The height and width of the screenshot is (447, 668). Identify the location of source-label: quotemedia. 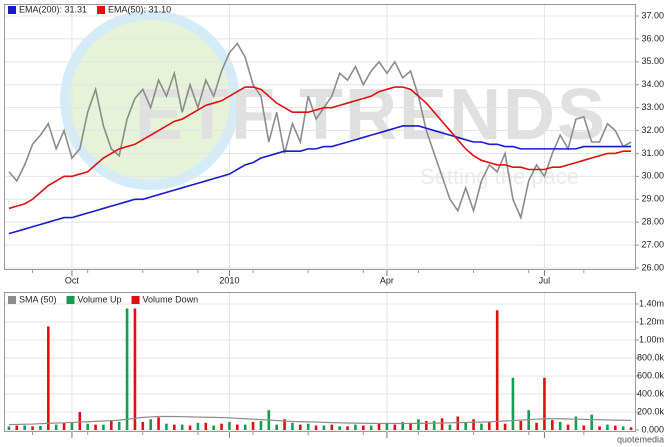
(640, 439).